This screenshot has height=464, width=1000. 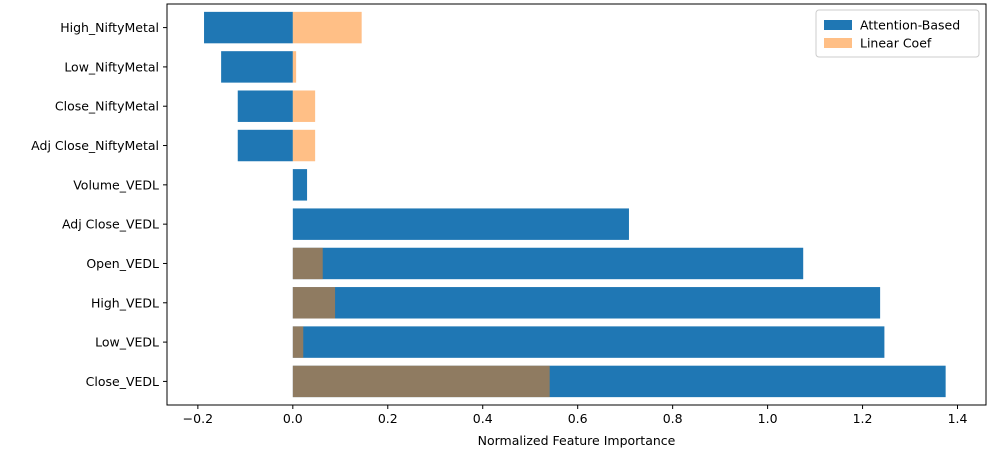 I want to click on bar-attention-low-niftymetal, so click(x=257, y=67).